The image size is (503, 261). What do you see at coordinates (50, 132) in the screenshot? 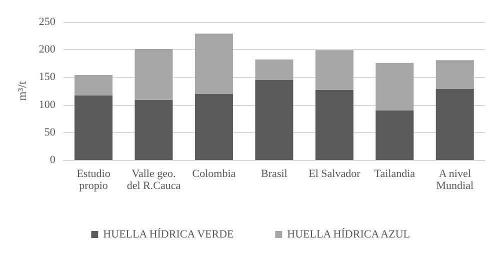
I see `y-tick-label: 50` at bounding box center [50, 132].